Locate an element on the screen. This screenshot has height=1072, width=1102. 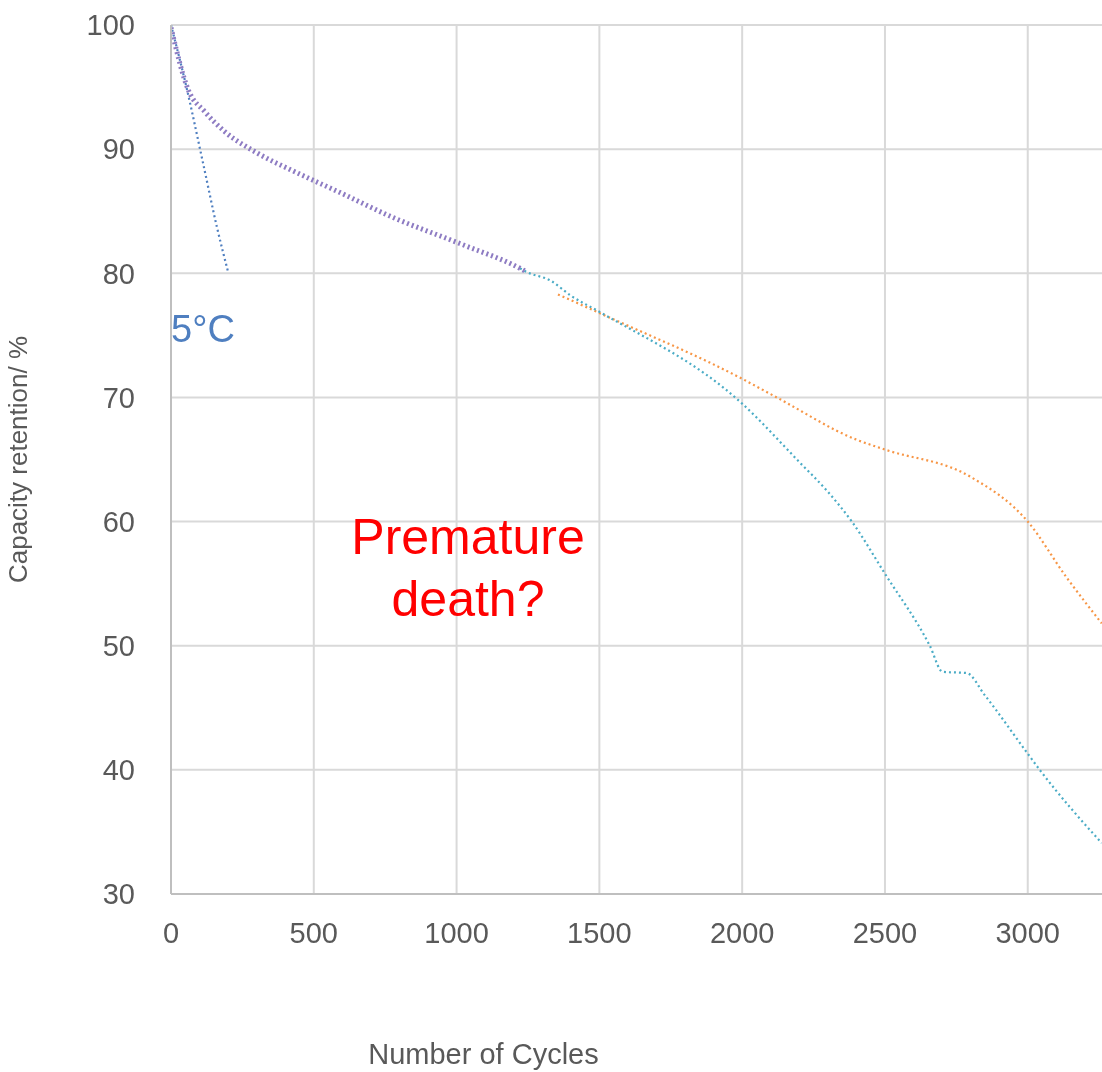
annotation: Premature death? is located at coordinates (468, 568).